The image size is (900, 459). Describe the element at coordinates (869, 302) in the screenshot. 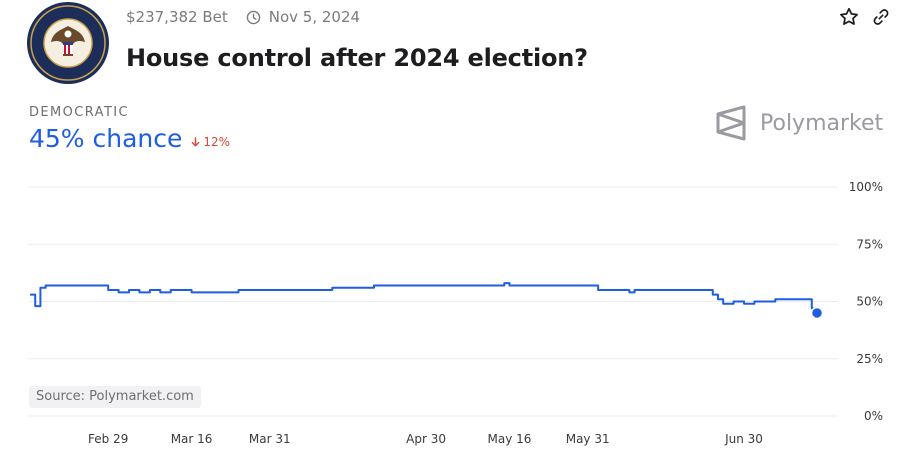

I see `y-tick-label: 50%` at that location.